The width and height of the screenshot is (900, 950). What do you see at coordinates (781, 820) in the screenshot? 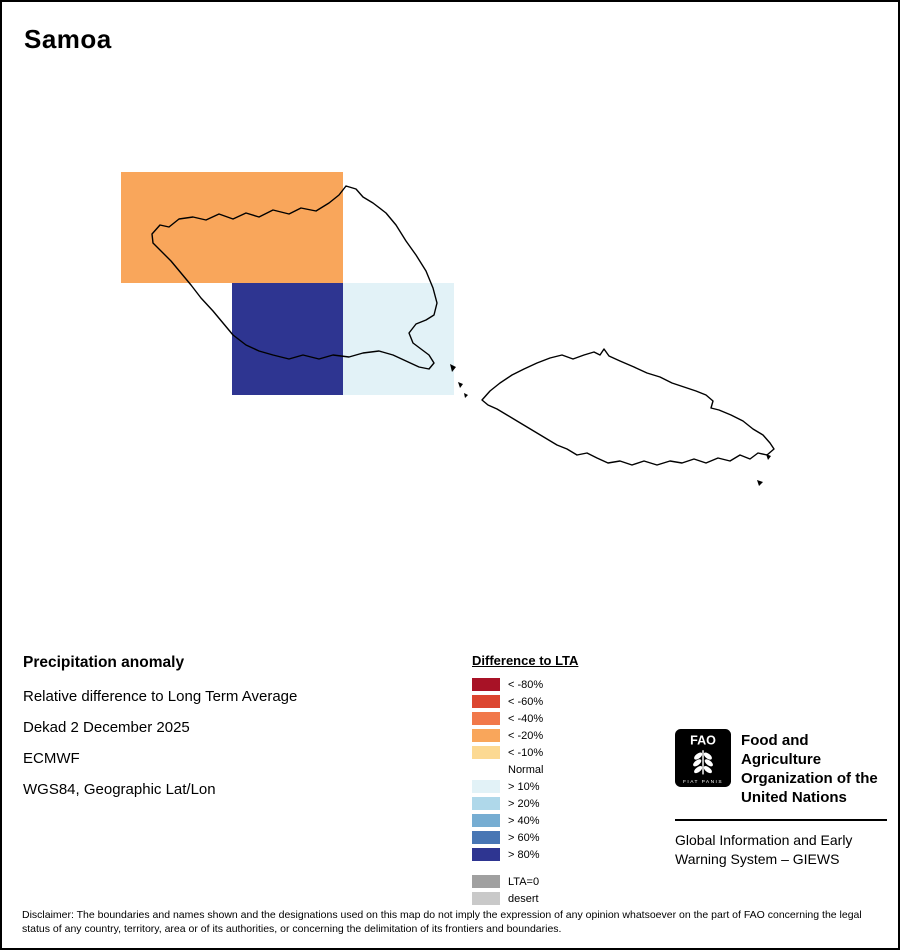
I see `fao-divider` at bounding box center [781, 820].